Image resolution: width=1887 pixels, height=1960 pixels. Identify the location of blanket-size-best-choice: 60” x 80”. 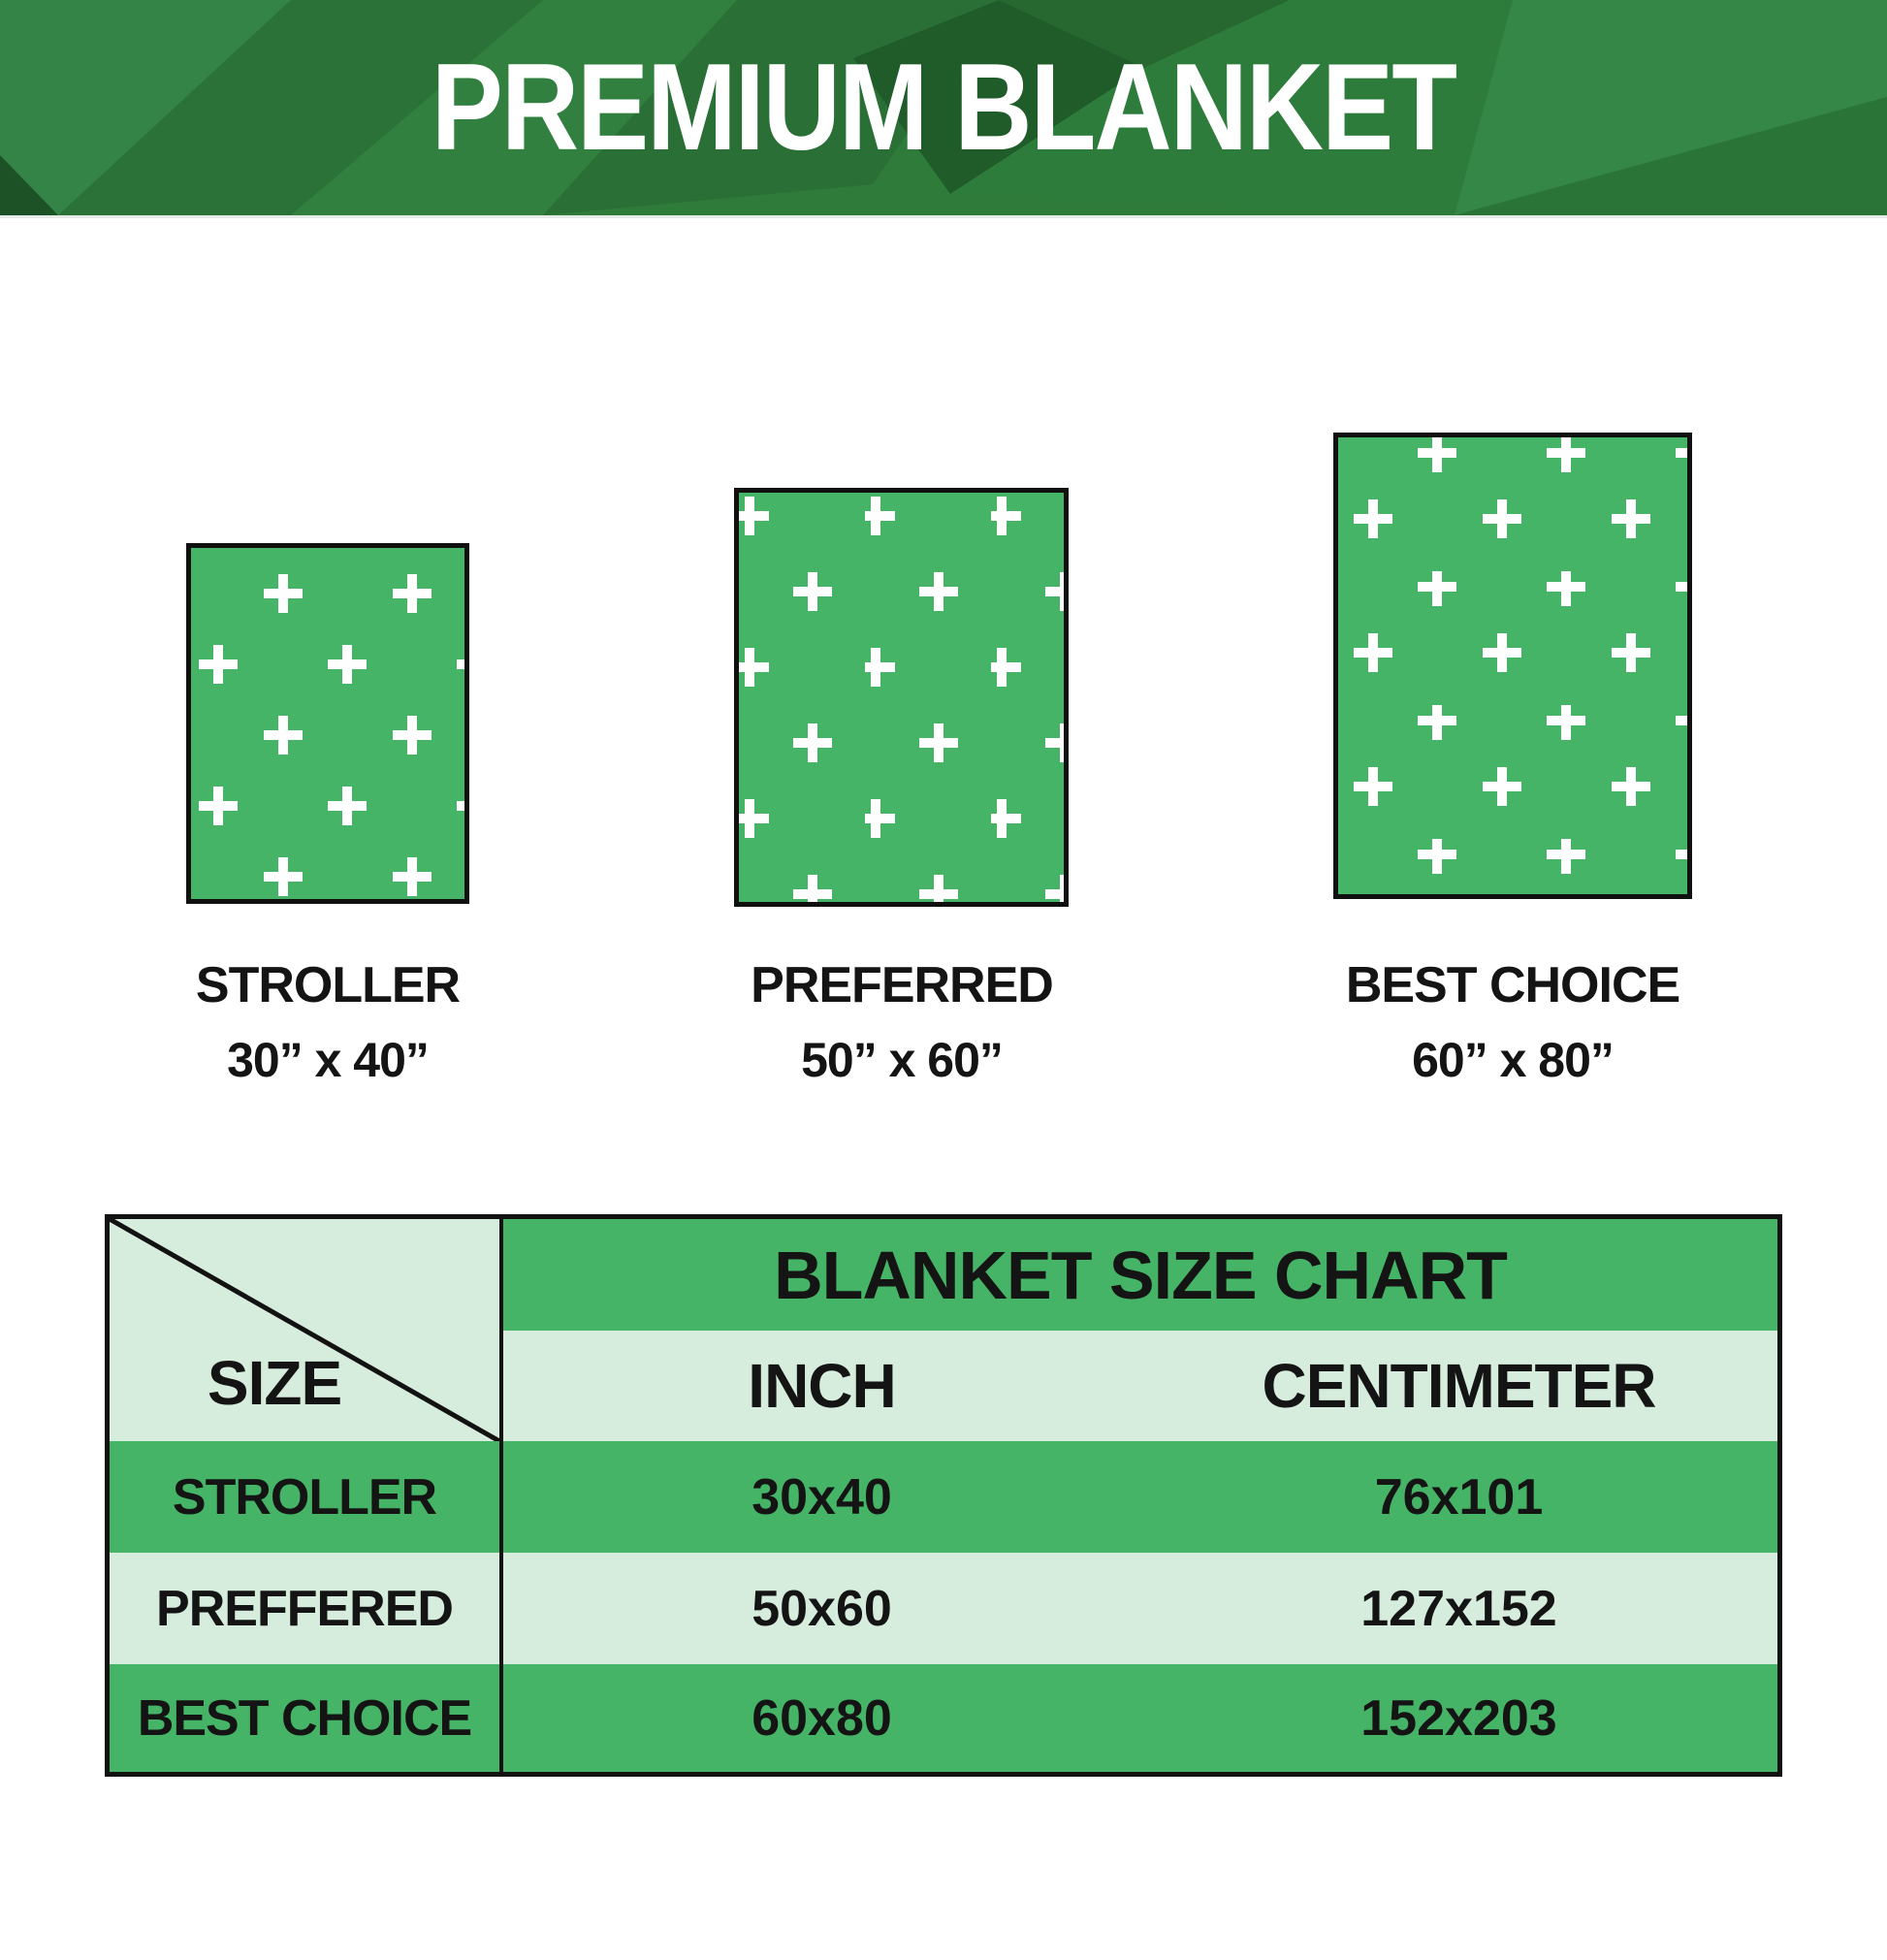
(1513, 1060).